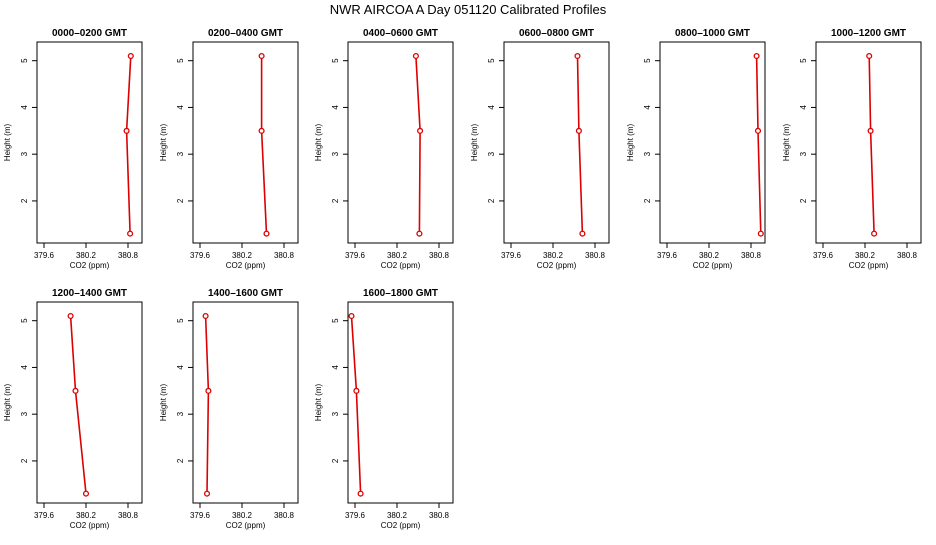 The image size is (936, 545). What do you see at coordinates (868, 33) in the screenshot?
I see `panel-title: 1000–1200 GMT` at bounding box center [868, 33].